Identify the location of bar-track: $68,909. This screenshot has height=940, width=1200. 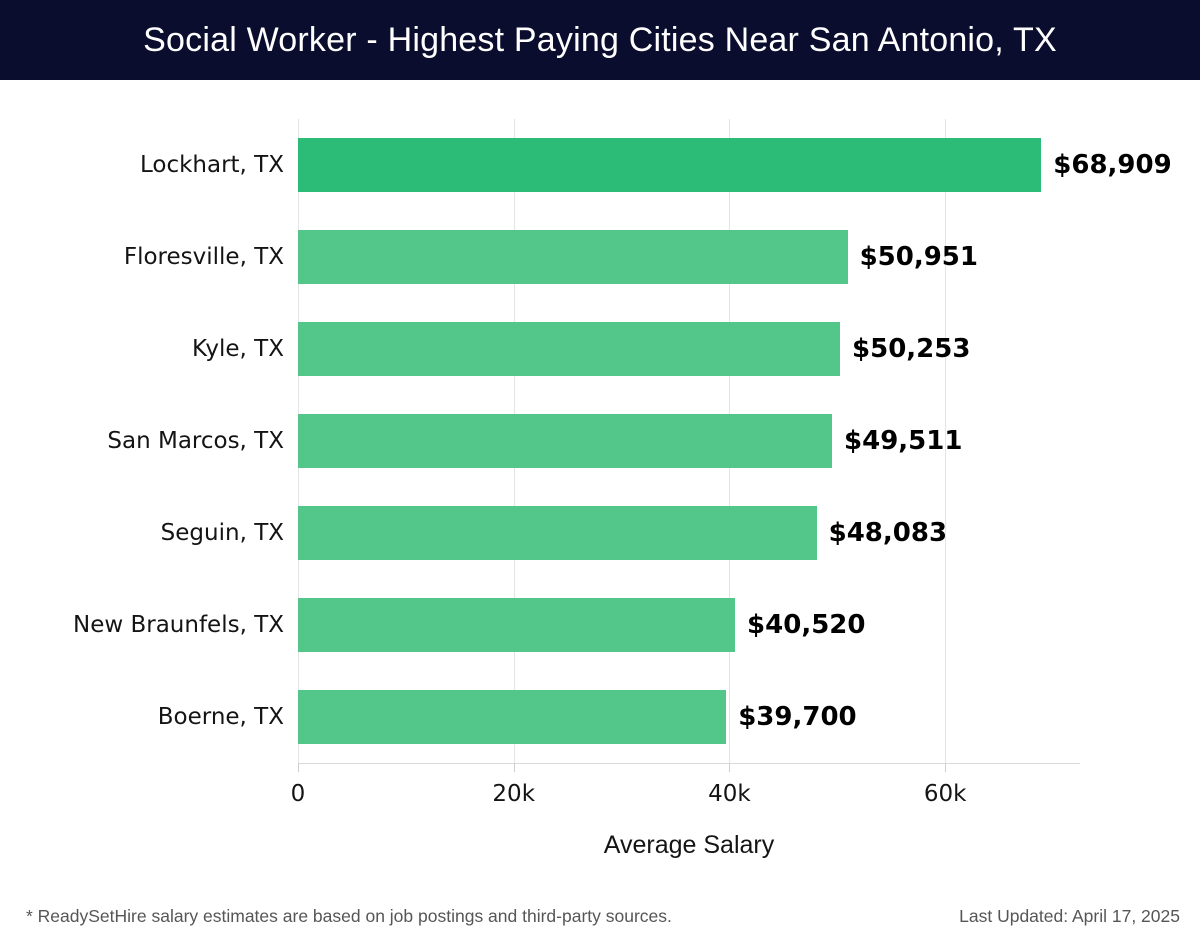
(735, 165).